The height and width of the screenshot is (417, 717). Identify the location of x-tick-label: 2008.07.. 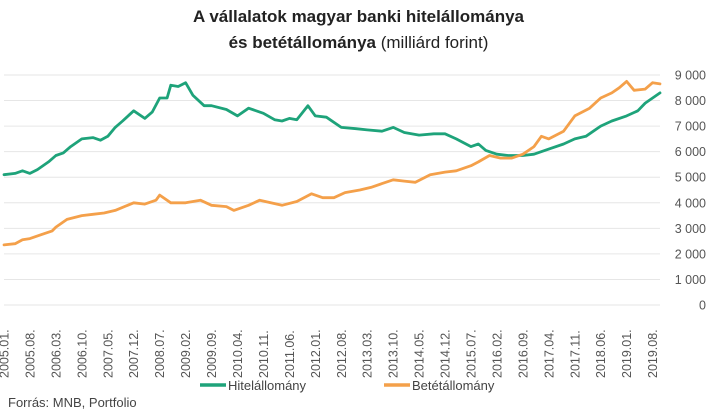
(160, 353).